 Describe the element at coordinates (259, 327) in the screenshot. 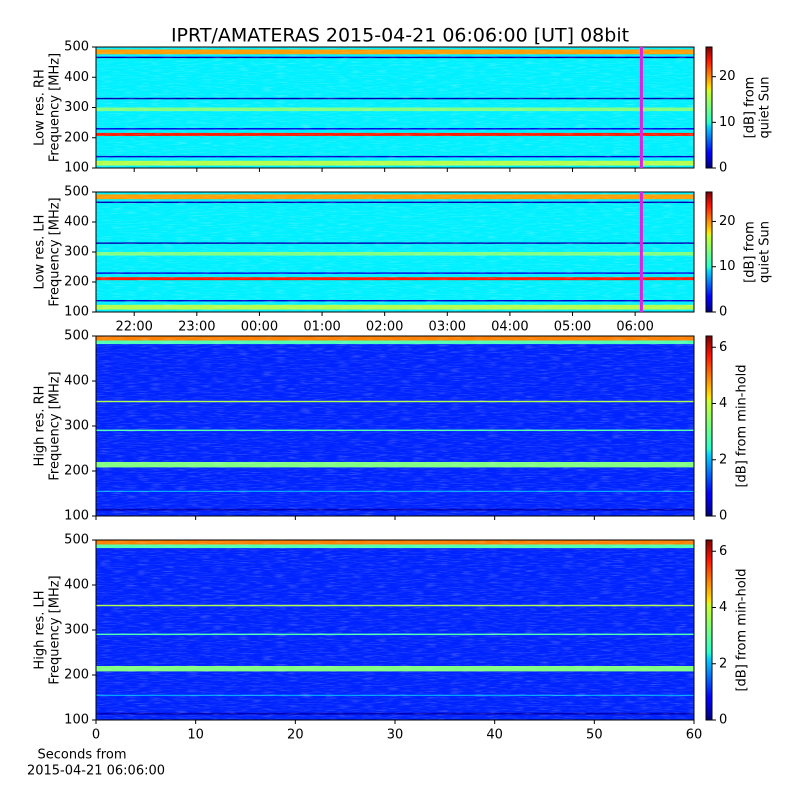

I see `x-tick-label: 00:00` at that location.